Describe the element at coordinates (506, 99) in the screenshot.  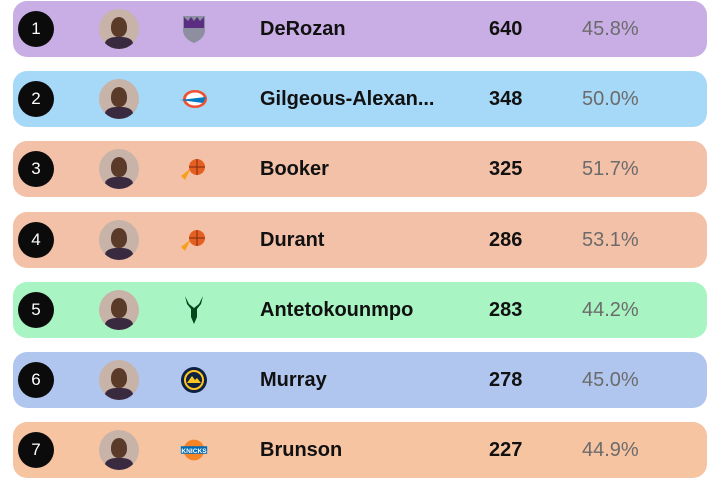
I see `player-count: 348` at that location.